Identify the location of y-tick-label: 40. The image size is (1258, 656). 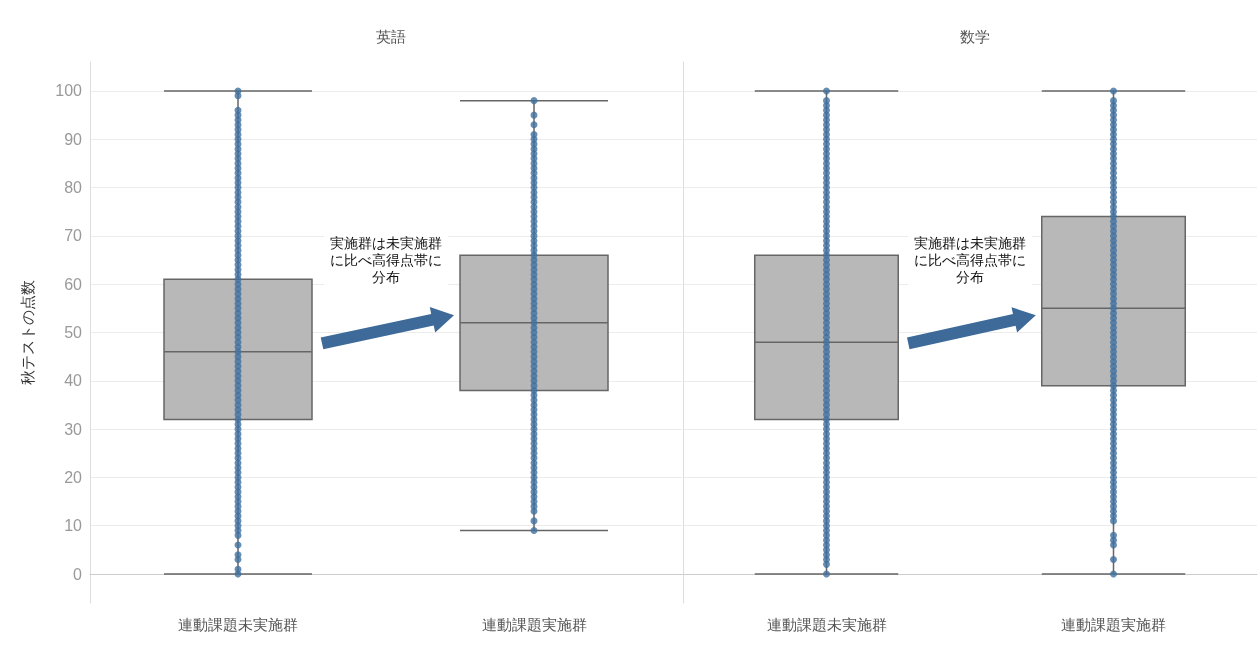
(73, 381).